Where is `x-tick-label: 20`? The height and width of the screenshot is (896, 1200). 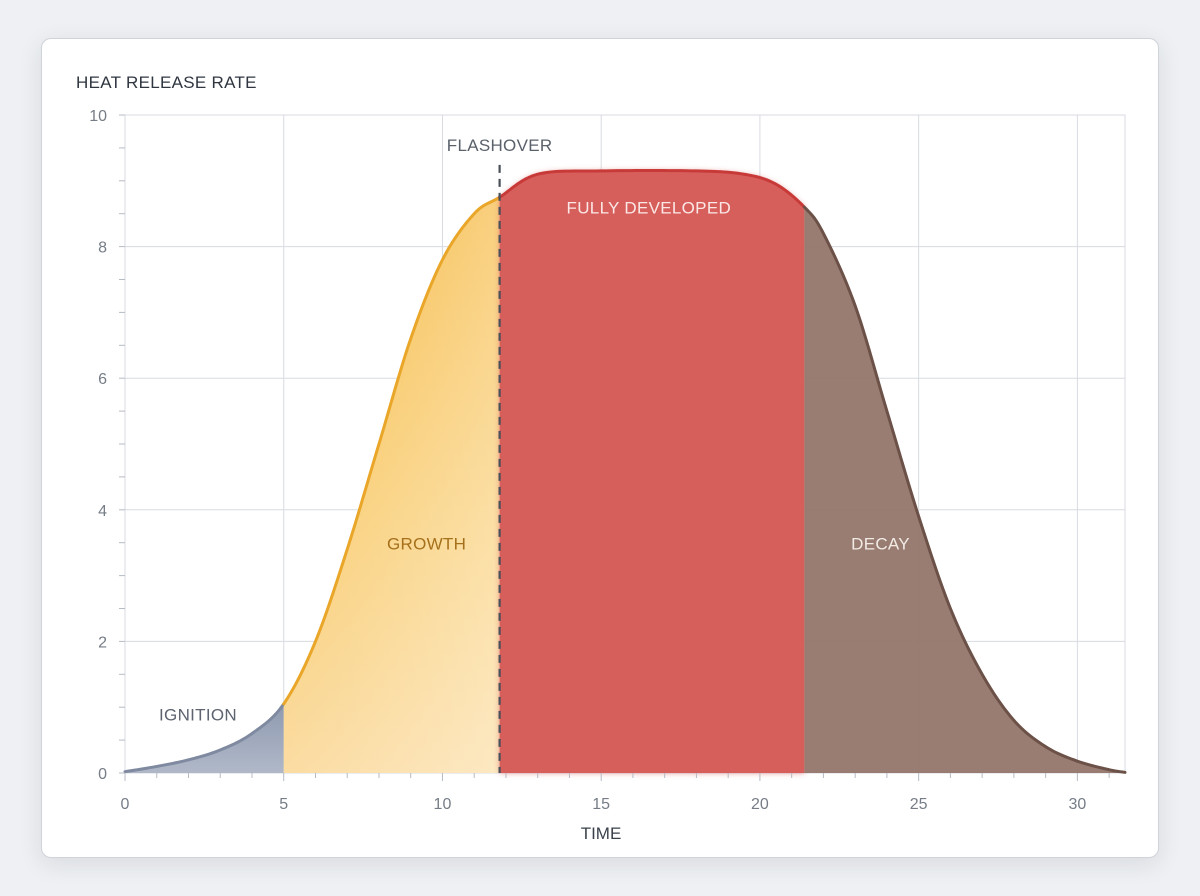 x-tick-label: 20 is located at coordinates (760, 804).